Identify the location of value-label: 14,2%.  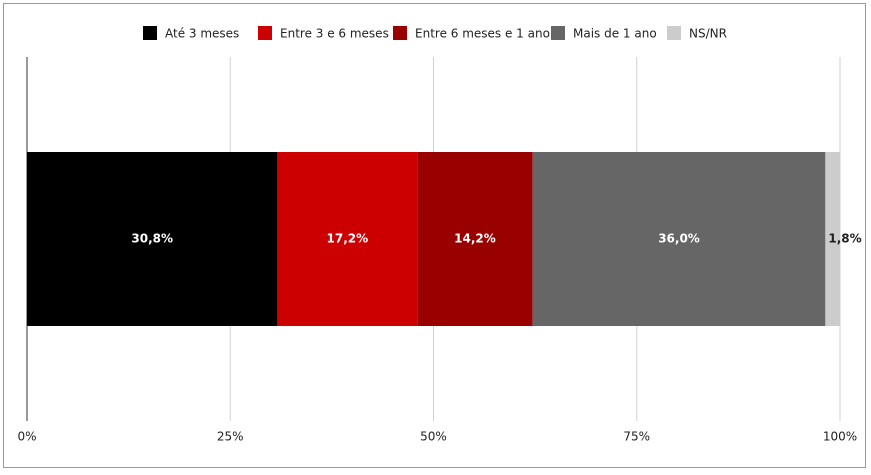
(475, 239).